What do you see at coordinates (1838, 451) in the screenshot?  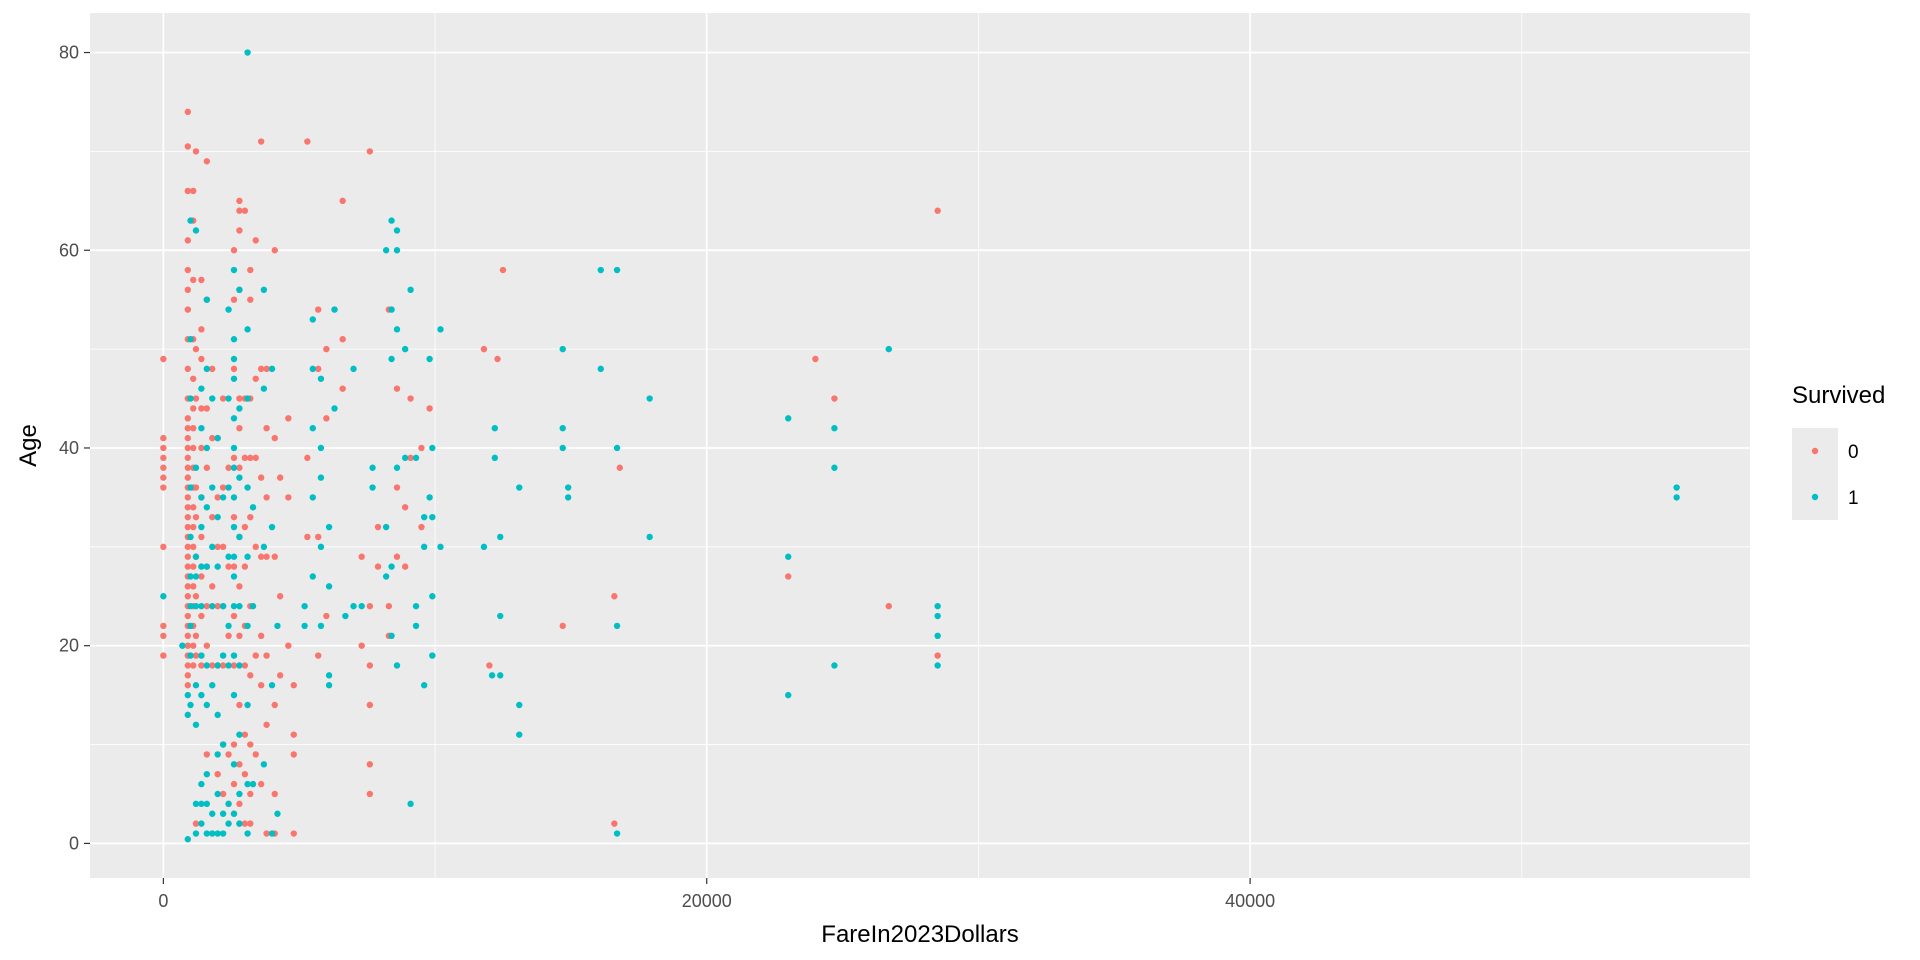 I see `legend: Survived 01` at bounding box center [1838, 451].